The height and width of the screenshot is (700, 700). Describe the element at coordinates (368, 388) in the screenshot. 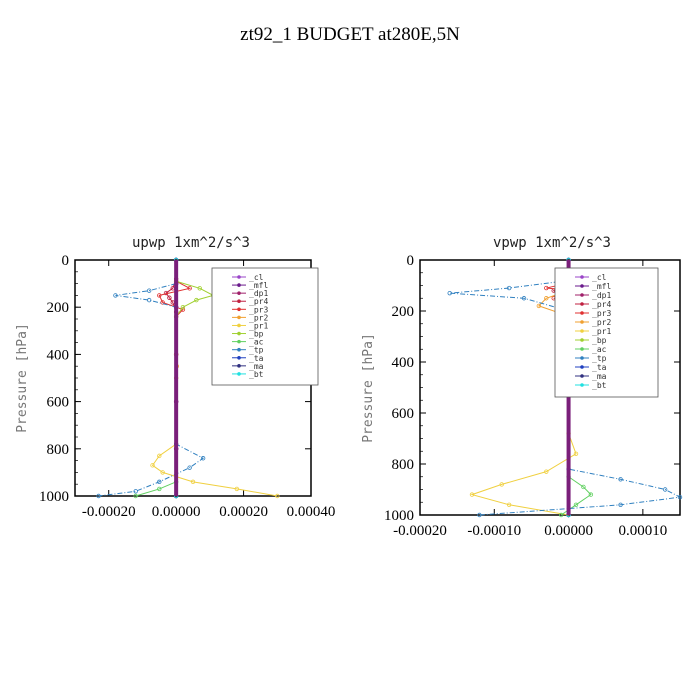

I see `y-axis-label-vpwp: Pressure [hPa]` at that location.